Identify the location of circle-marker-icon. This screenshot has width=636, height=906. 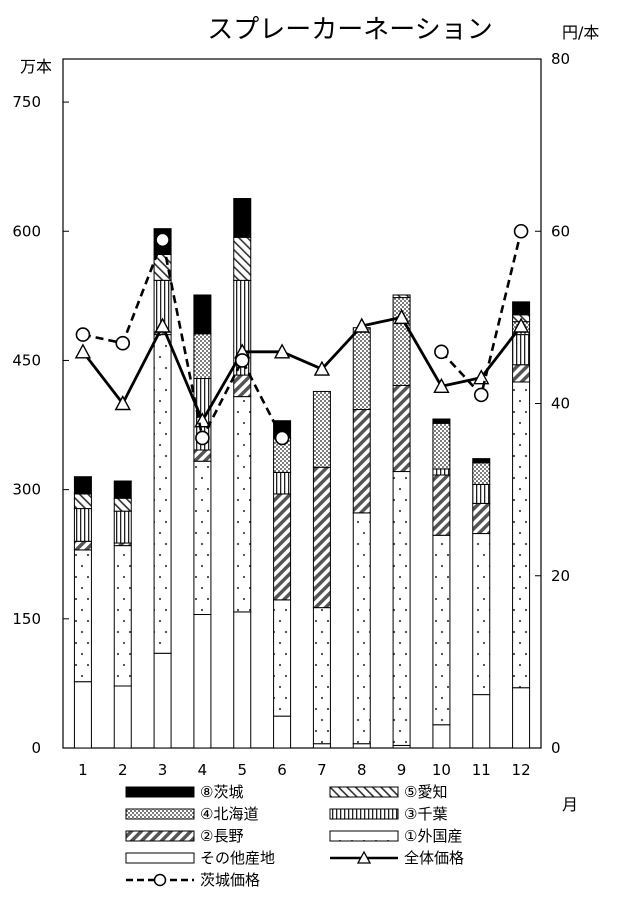
(160, 880).